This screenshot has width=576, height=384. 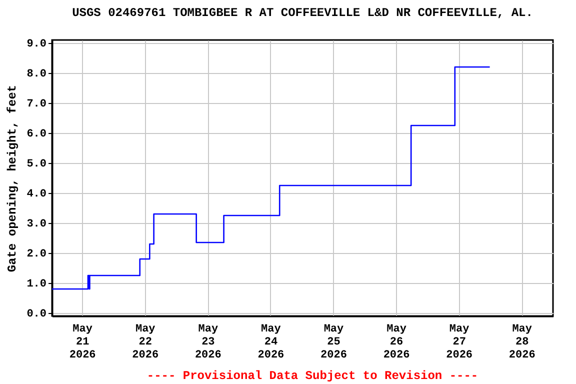 What do you see at coordinates (82, 343) in the screenshot?
I see `x-tick-label: May 21 2026` at bounding box center [82, 343].